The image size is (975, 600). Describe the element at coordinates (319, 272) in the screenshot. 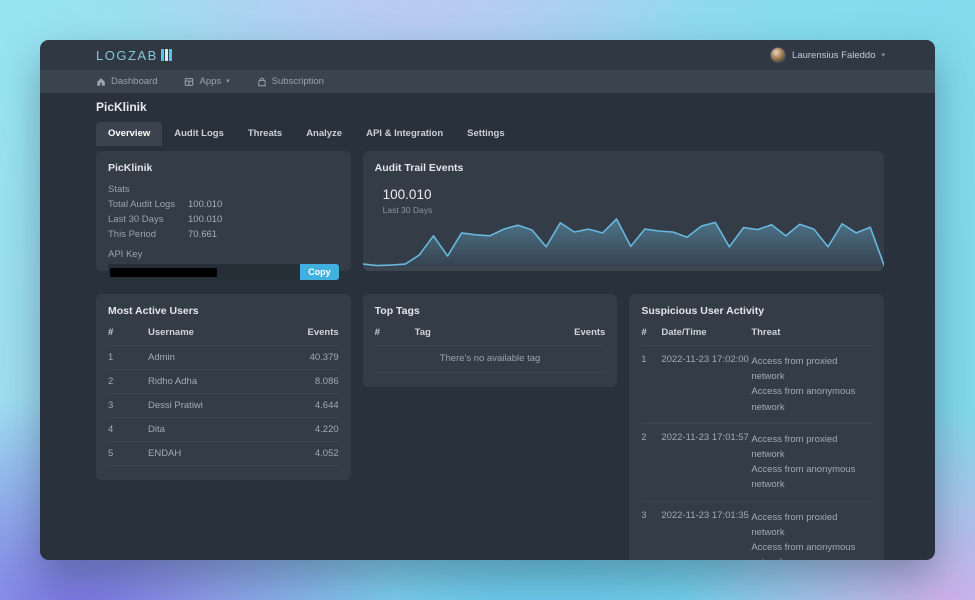

I see `copy-api-key-button: Copy` at that location.